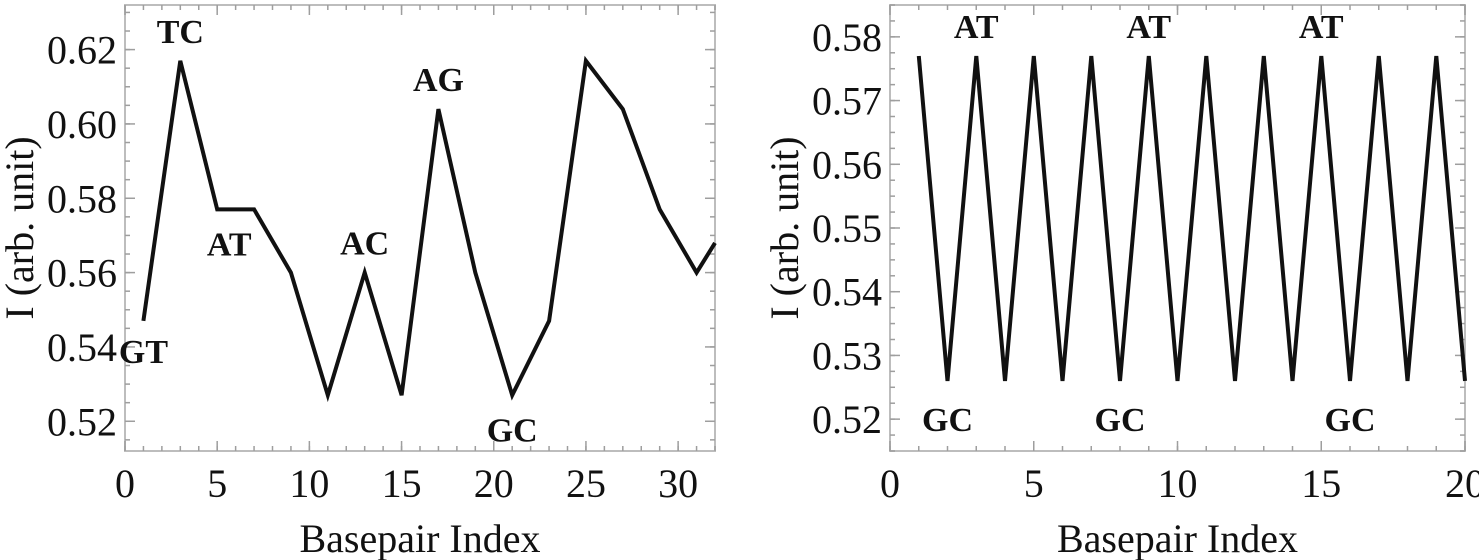 Image resolution: width=1479 pixels, height=560 pixels. What do you see at coordinates (1462, 483) in the screenshot?
I see `right-x-tick-label: 20` at bounding box center [1462, 483].